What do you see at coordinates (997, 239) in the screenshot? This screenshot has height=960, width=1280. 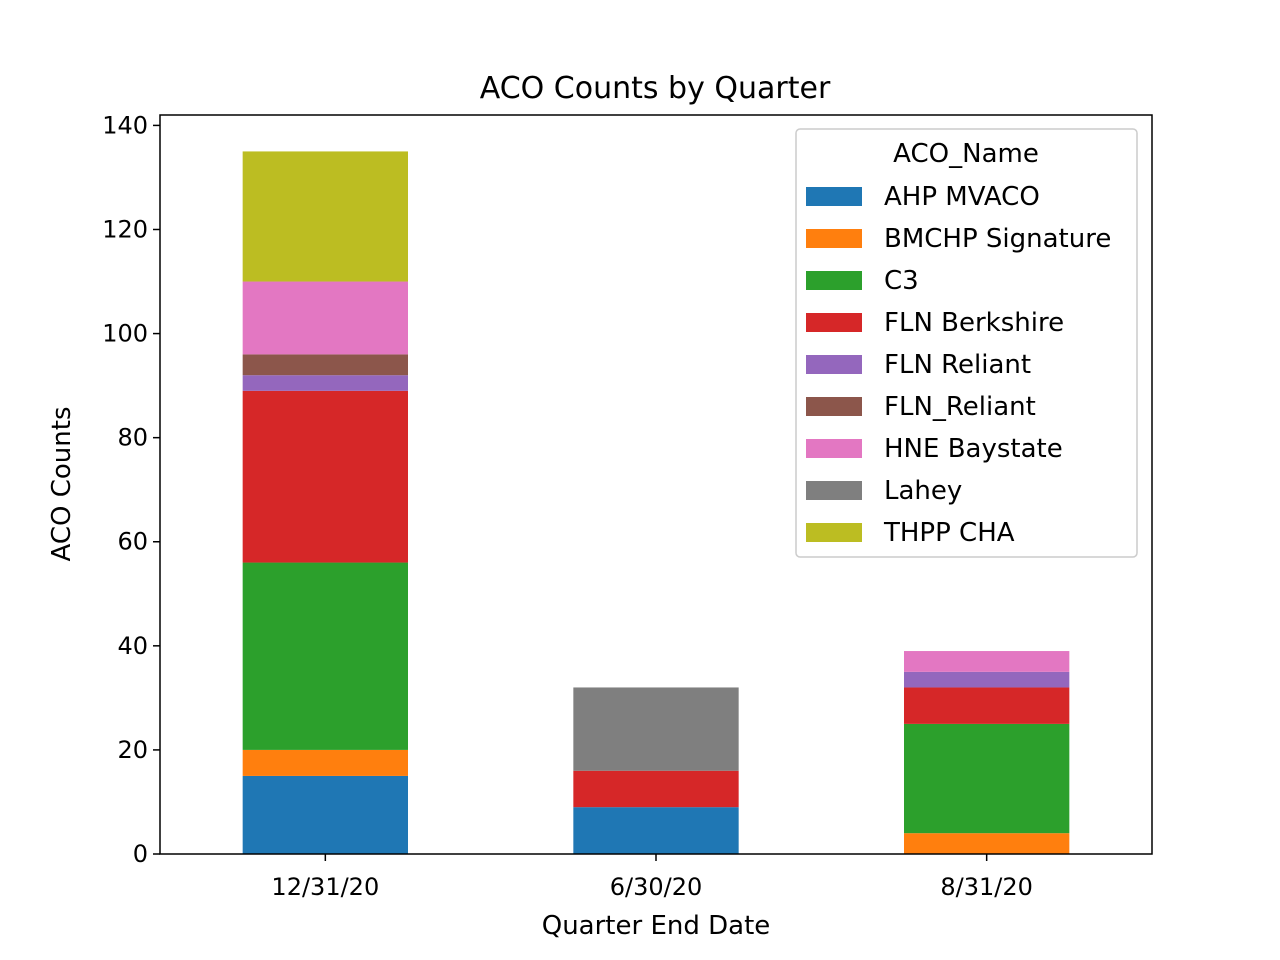 I see `legend-entry-label: BMCHP Signature` at bounding box center [997, 239].